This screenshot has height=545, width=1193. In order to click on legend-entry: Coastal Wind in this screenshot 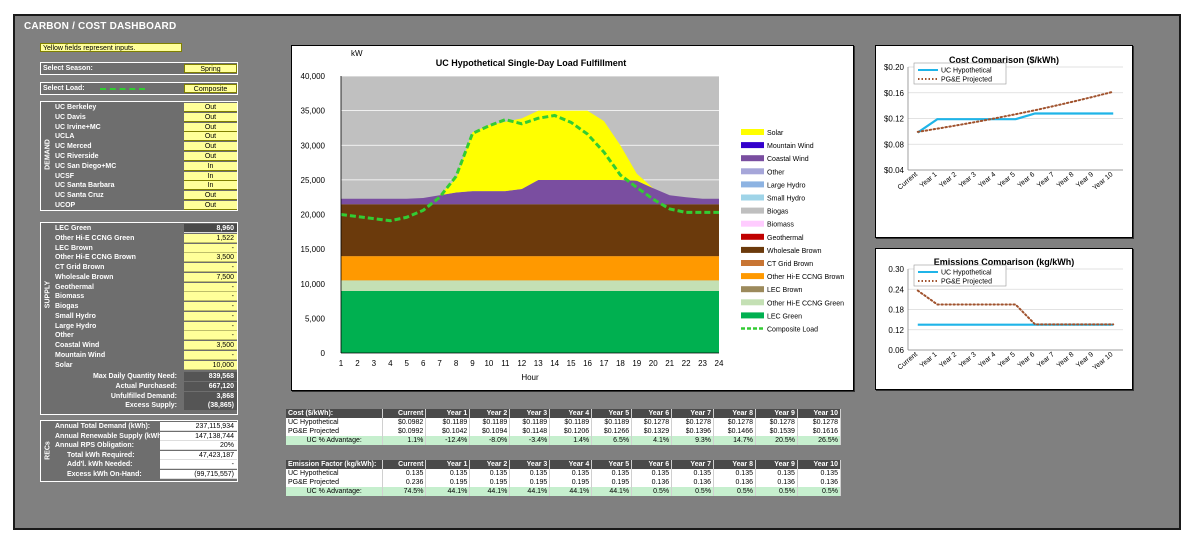, I will do `click(788, 159)`.